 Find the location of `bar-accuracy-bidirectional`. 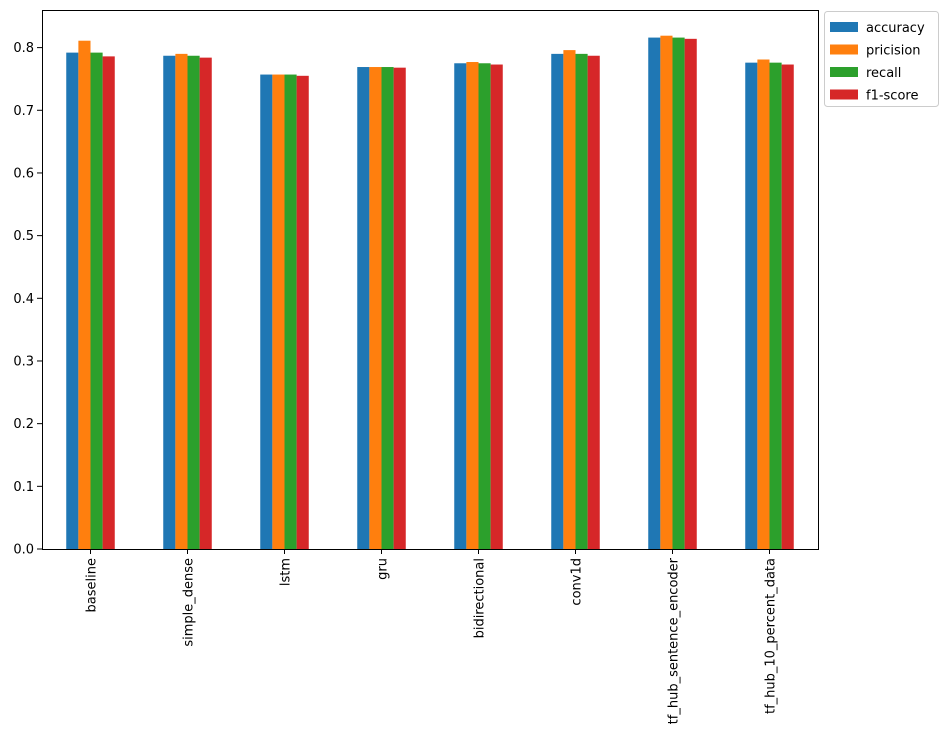

bar-accuracy-bidirectional is located at coordinates (460, 306).